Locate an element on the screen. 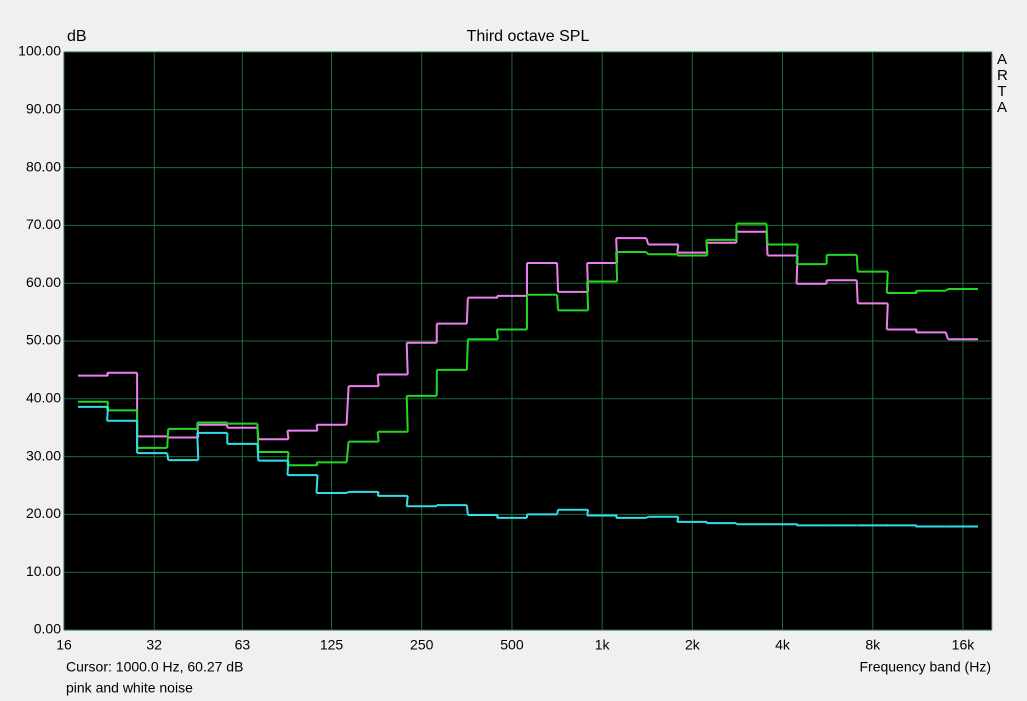  x-tick-label: 250 is located at coordinates (422, 645).